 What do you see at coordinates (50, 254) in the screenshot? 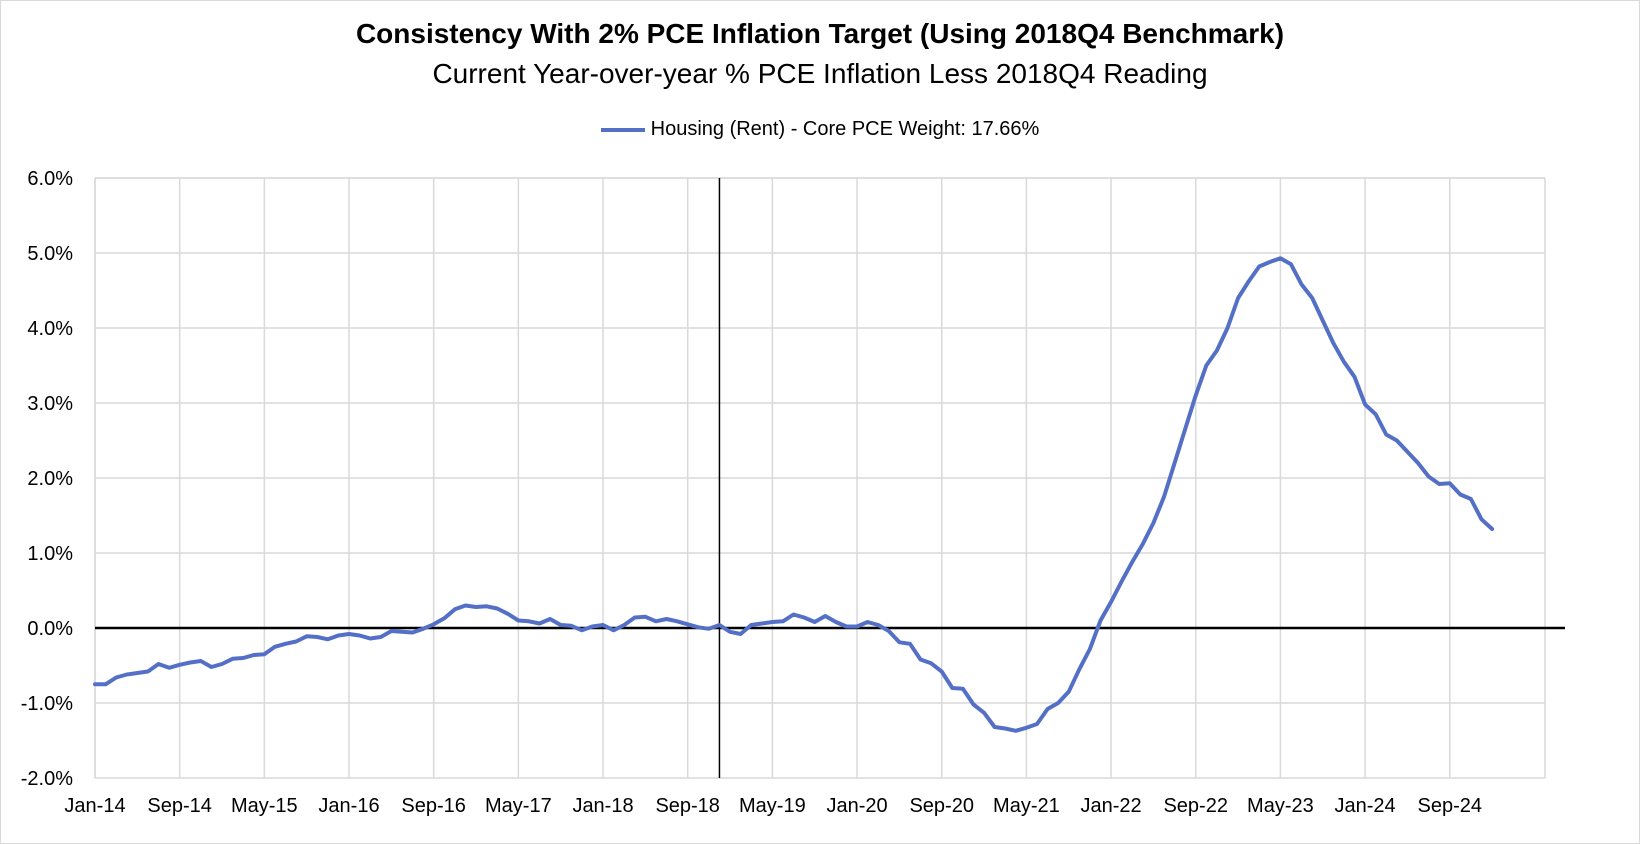
I see `y-tick-label: 5.0%` at bounding box center [50, 254].